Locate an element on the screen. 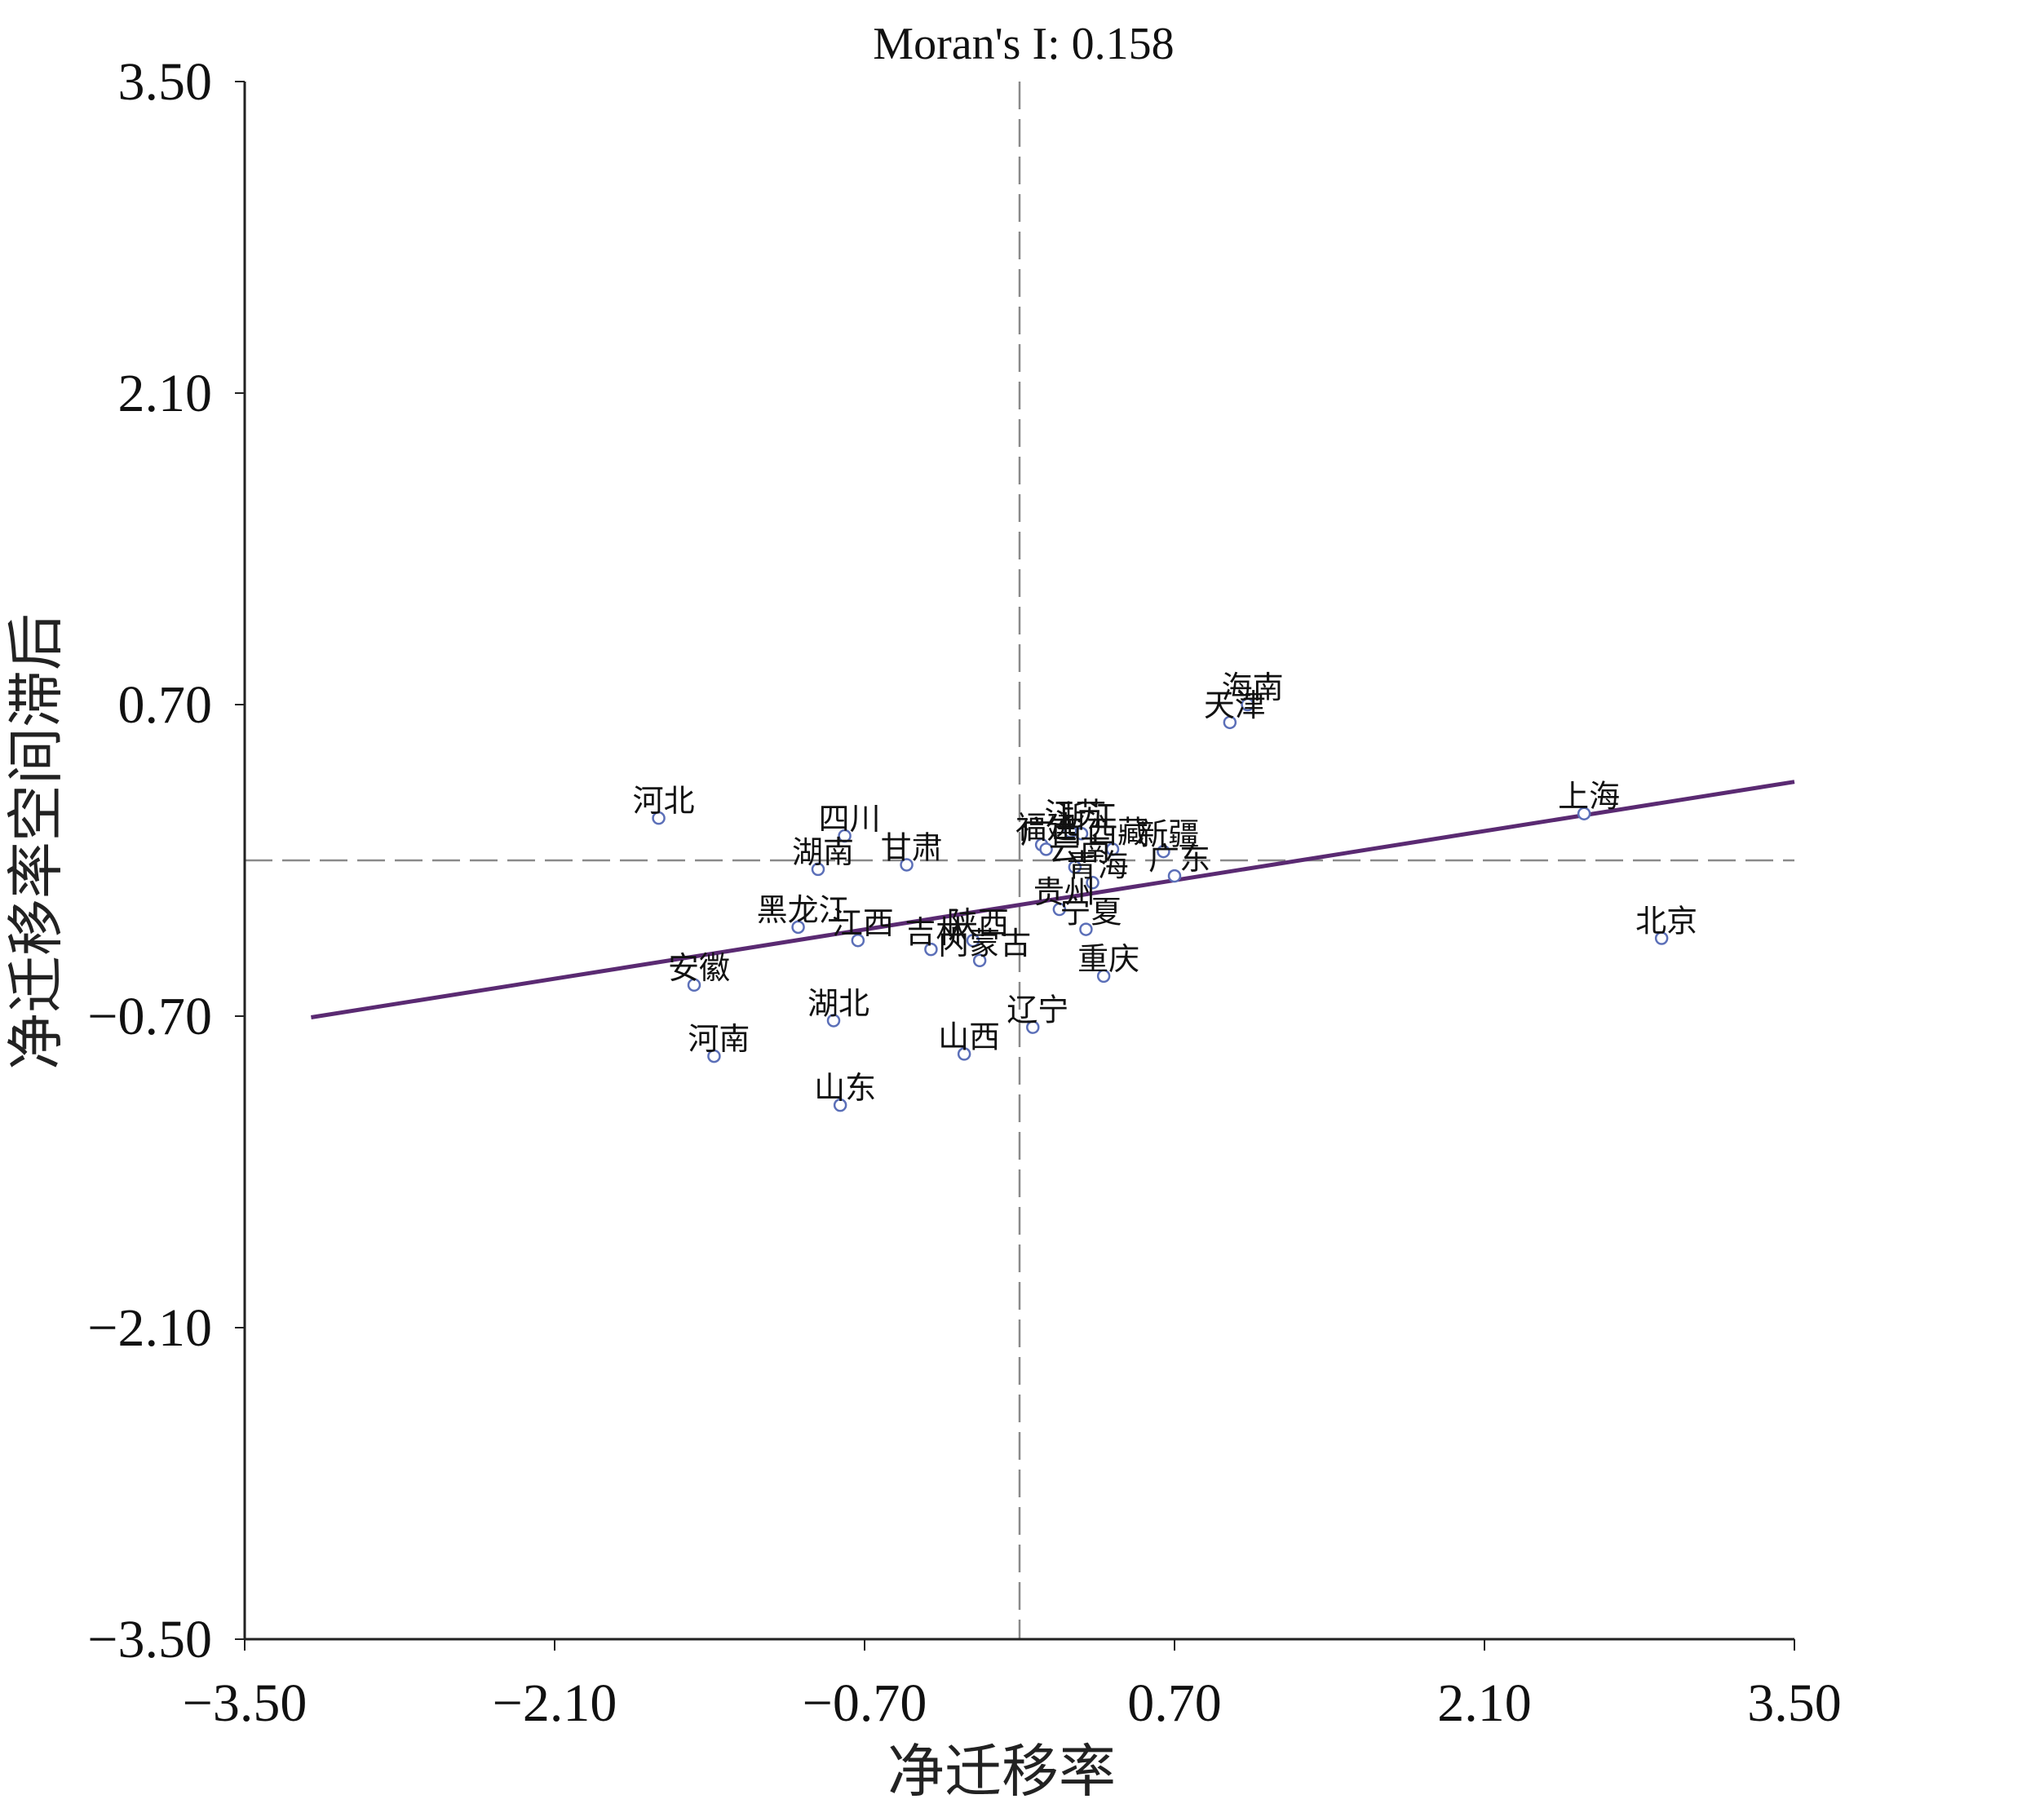 The image size is (2044, 1808). point-label: 黑龙江 is located at coordinates (804, 910).